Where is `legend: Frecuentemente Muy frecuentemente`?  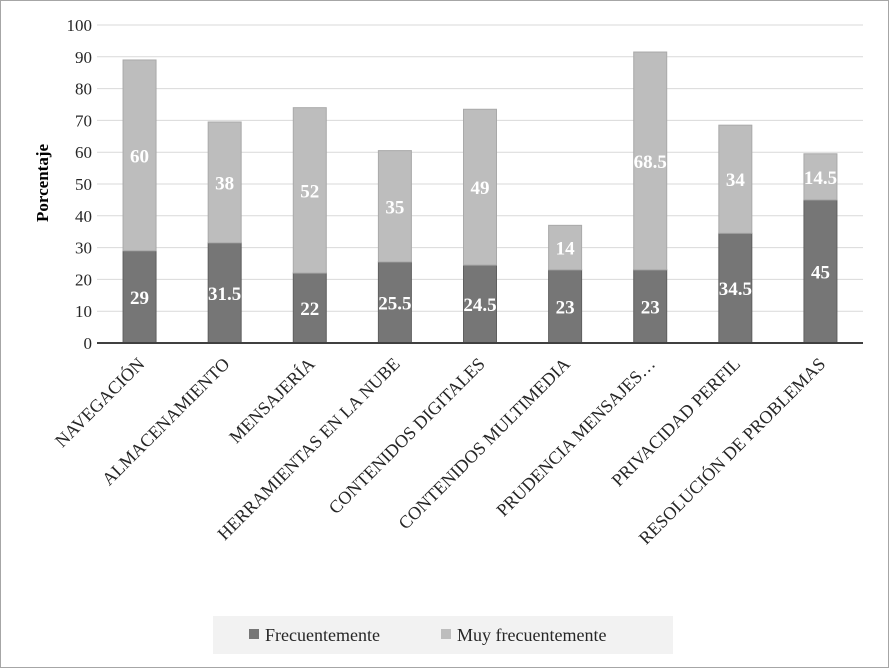 legend: Frecuentemente Muy frecuentemente is located at coordinates (443, 635).